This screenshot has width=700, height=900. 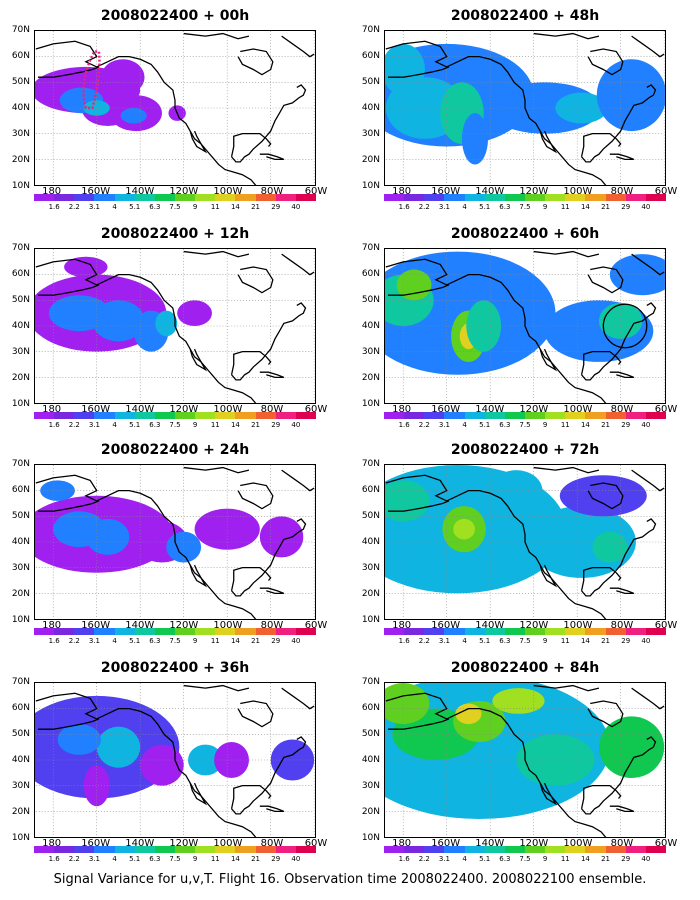 What do you see at coordinates (52, 843) in the screenshot?
I see `longitude-tick-label: 180` at bounding box center [52, 843].